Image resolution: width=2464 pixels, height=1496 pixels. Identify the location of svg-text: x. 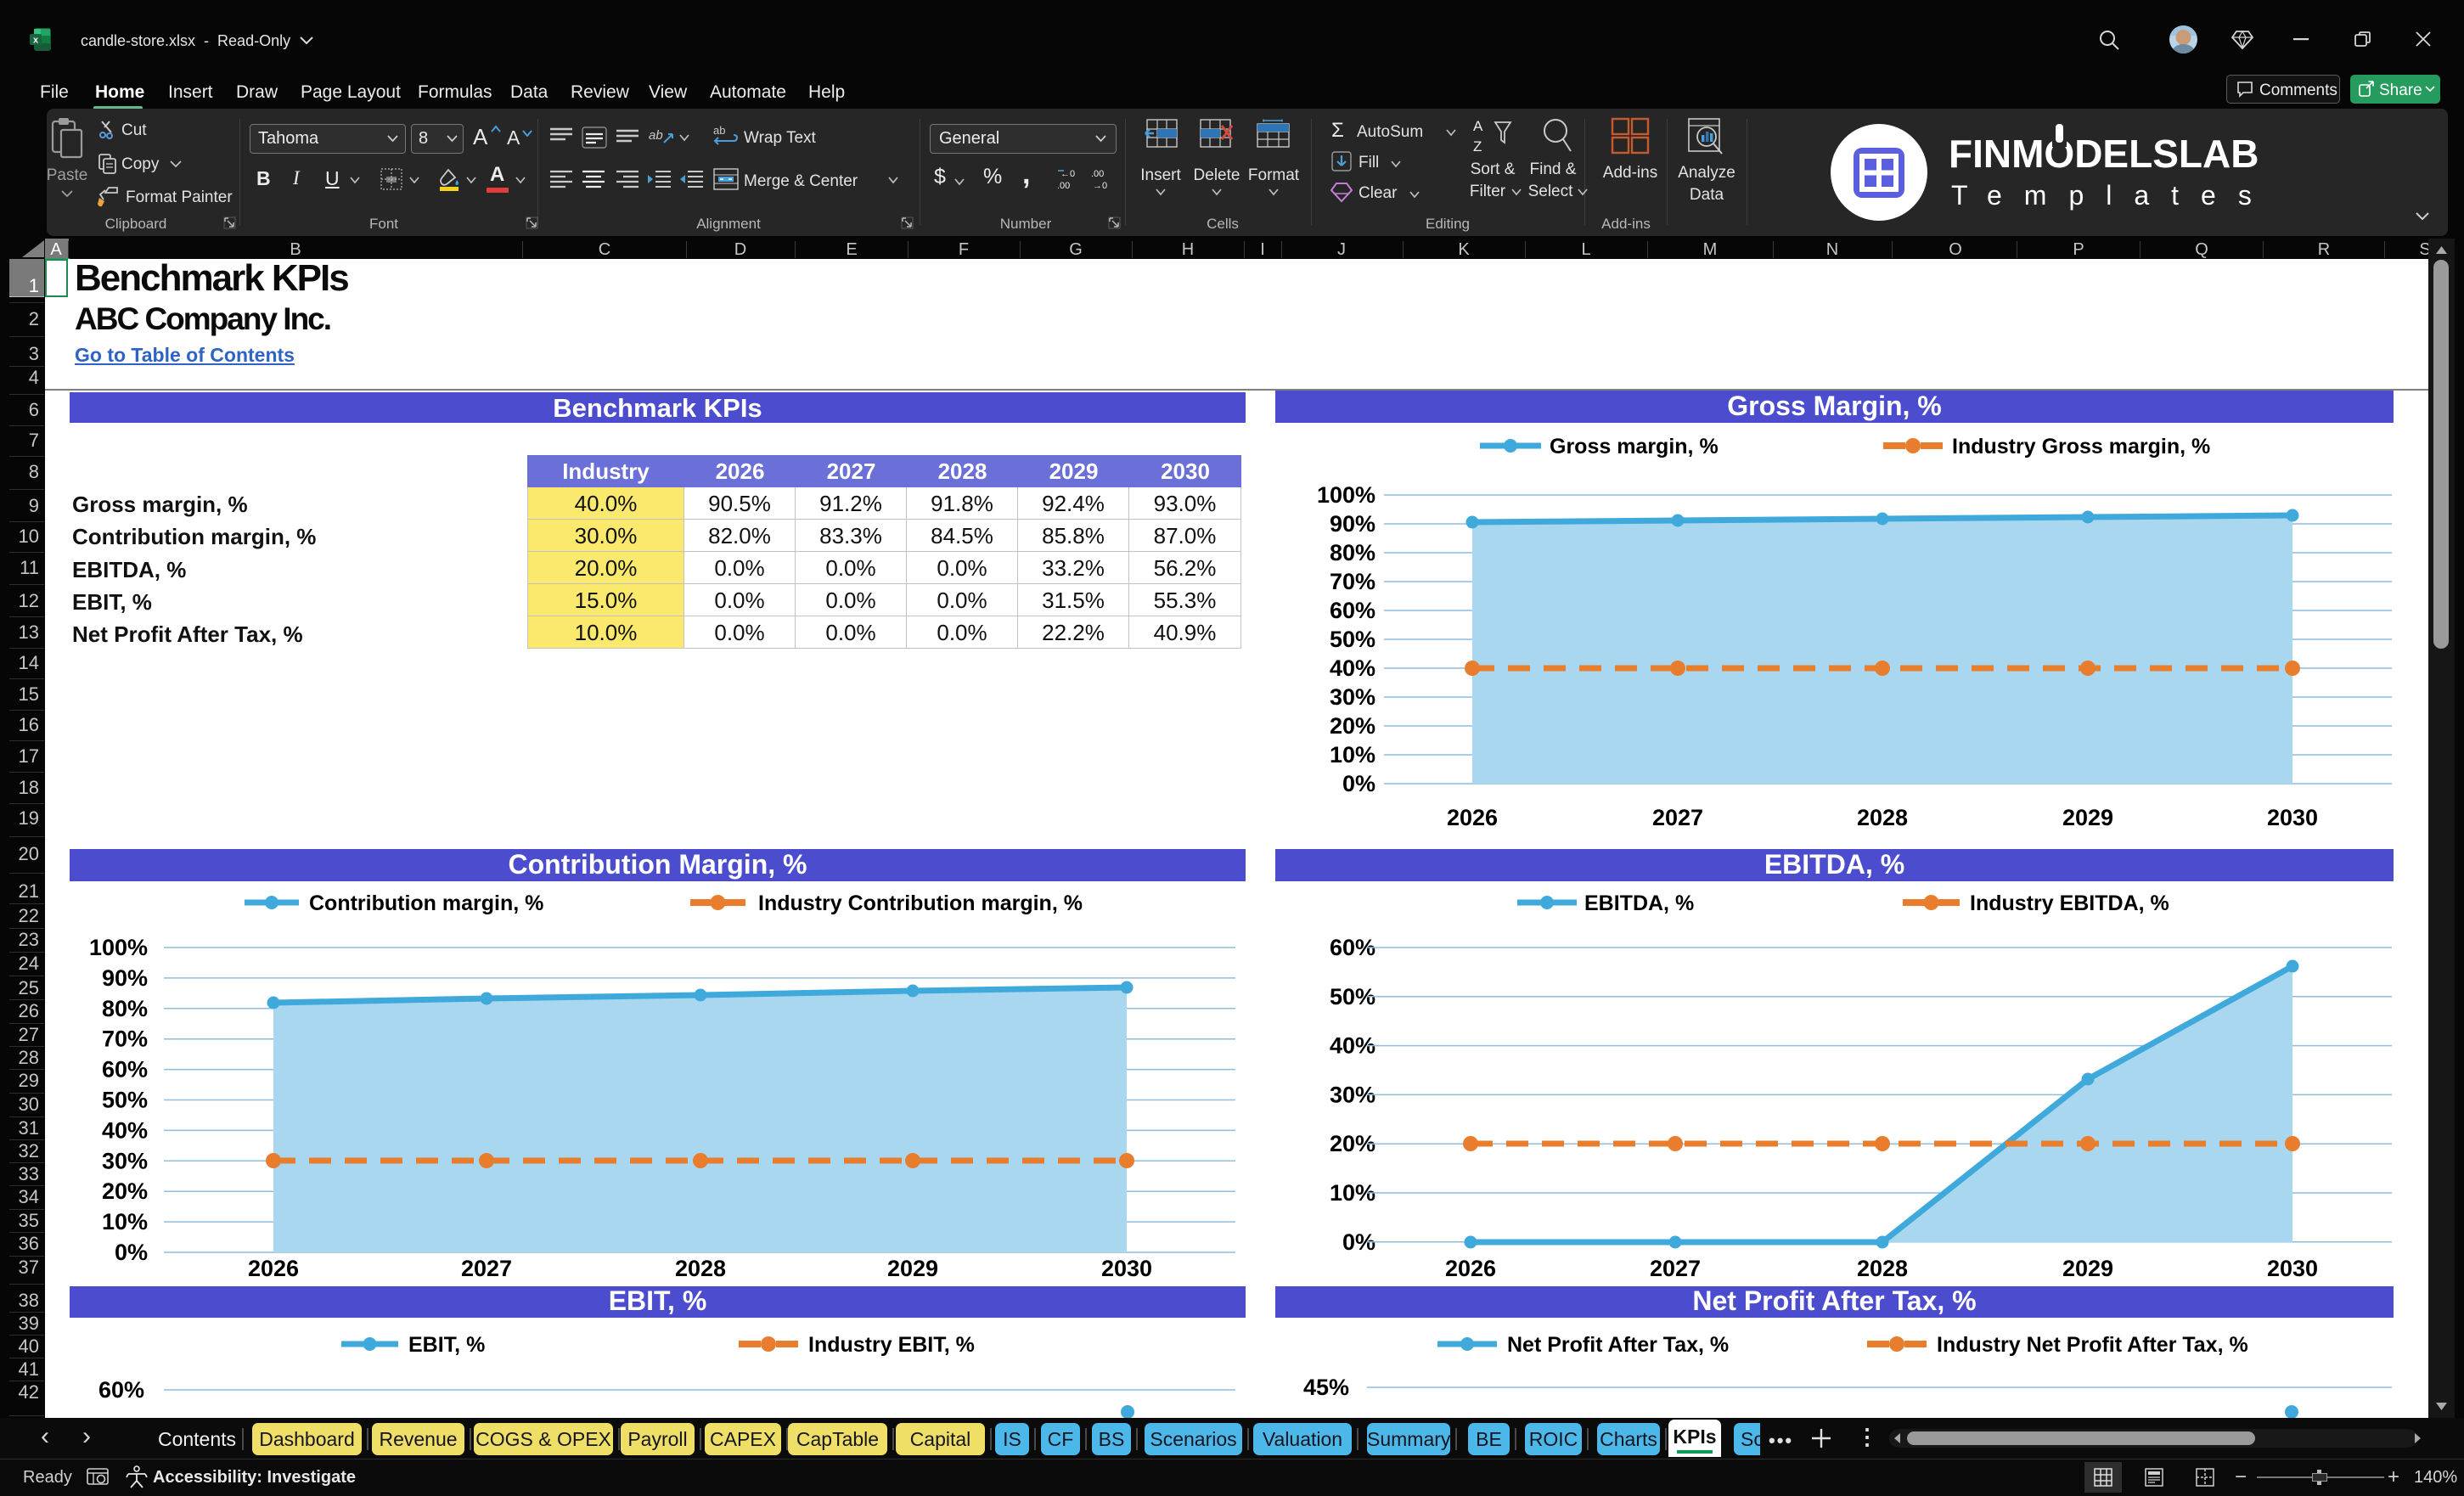
(36, 41).